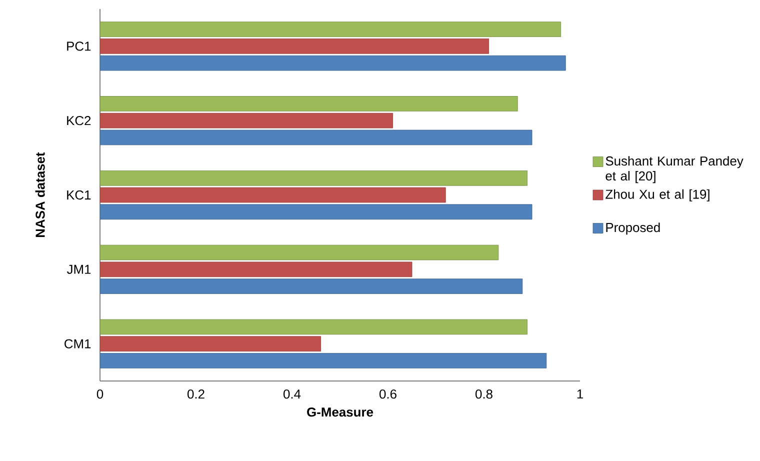 The image size is (760, 461). I want to click on legend-label: Zhou Xu et al [19], so click(658, 195).